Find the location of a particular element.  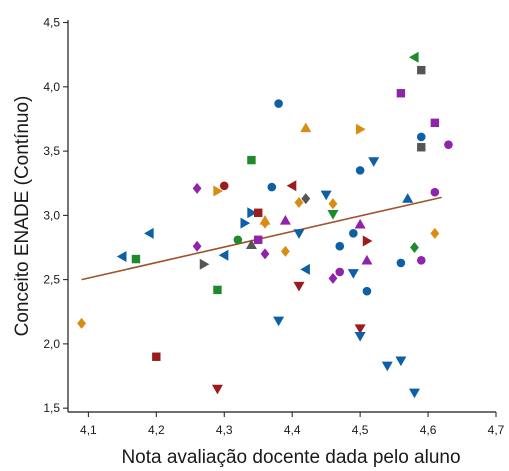

x-tick-label: 4,6 is located at coordinates (428, 430).